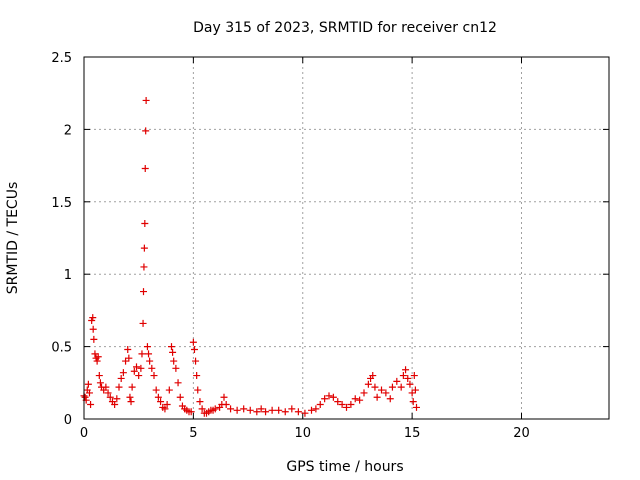  Describe the element at coordinates (61, 239) in the screenshot. I see `y-tick-labels: 0 0.5 1 1.5 2 2.5` at that location.